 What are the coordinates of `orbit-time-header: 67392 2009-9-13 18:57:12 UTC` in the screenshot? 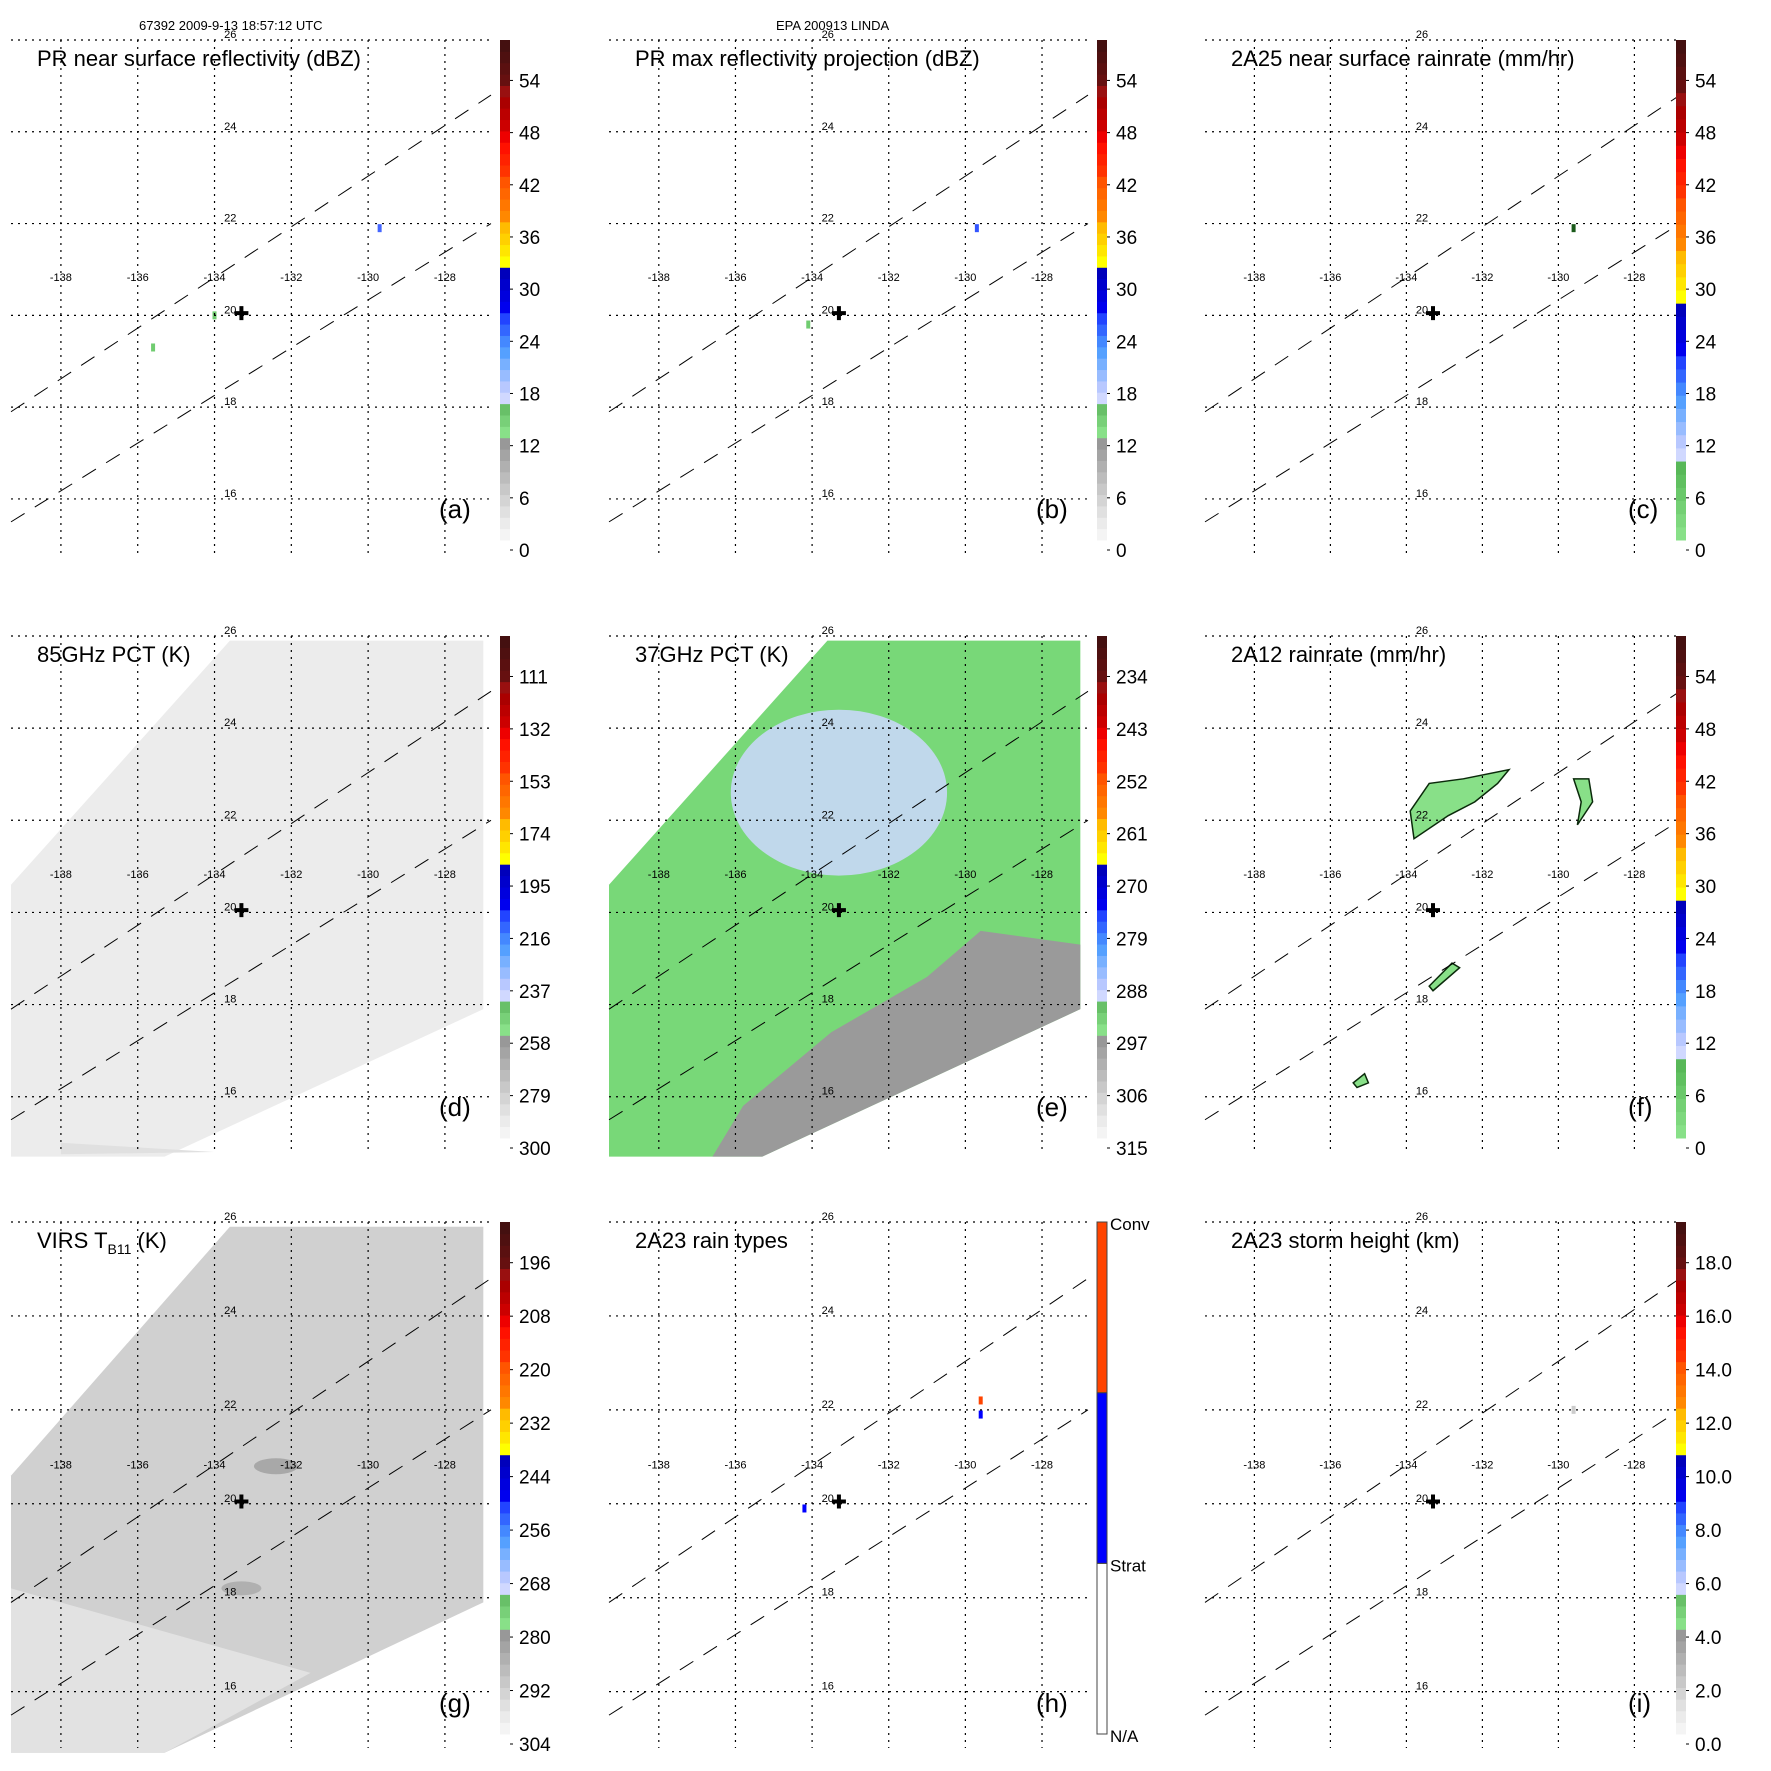 It's located at (231, 25).